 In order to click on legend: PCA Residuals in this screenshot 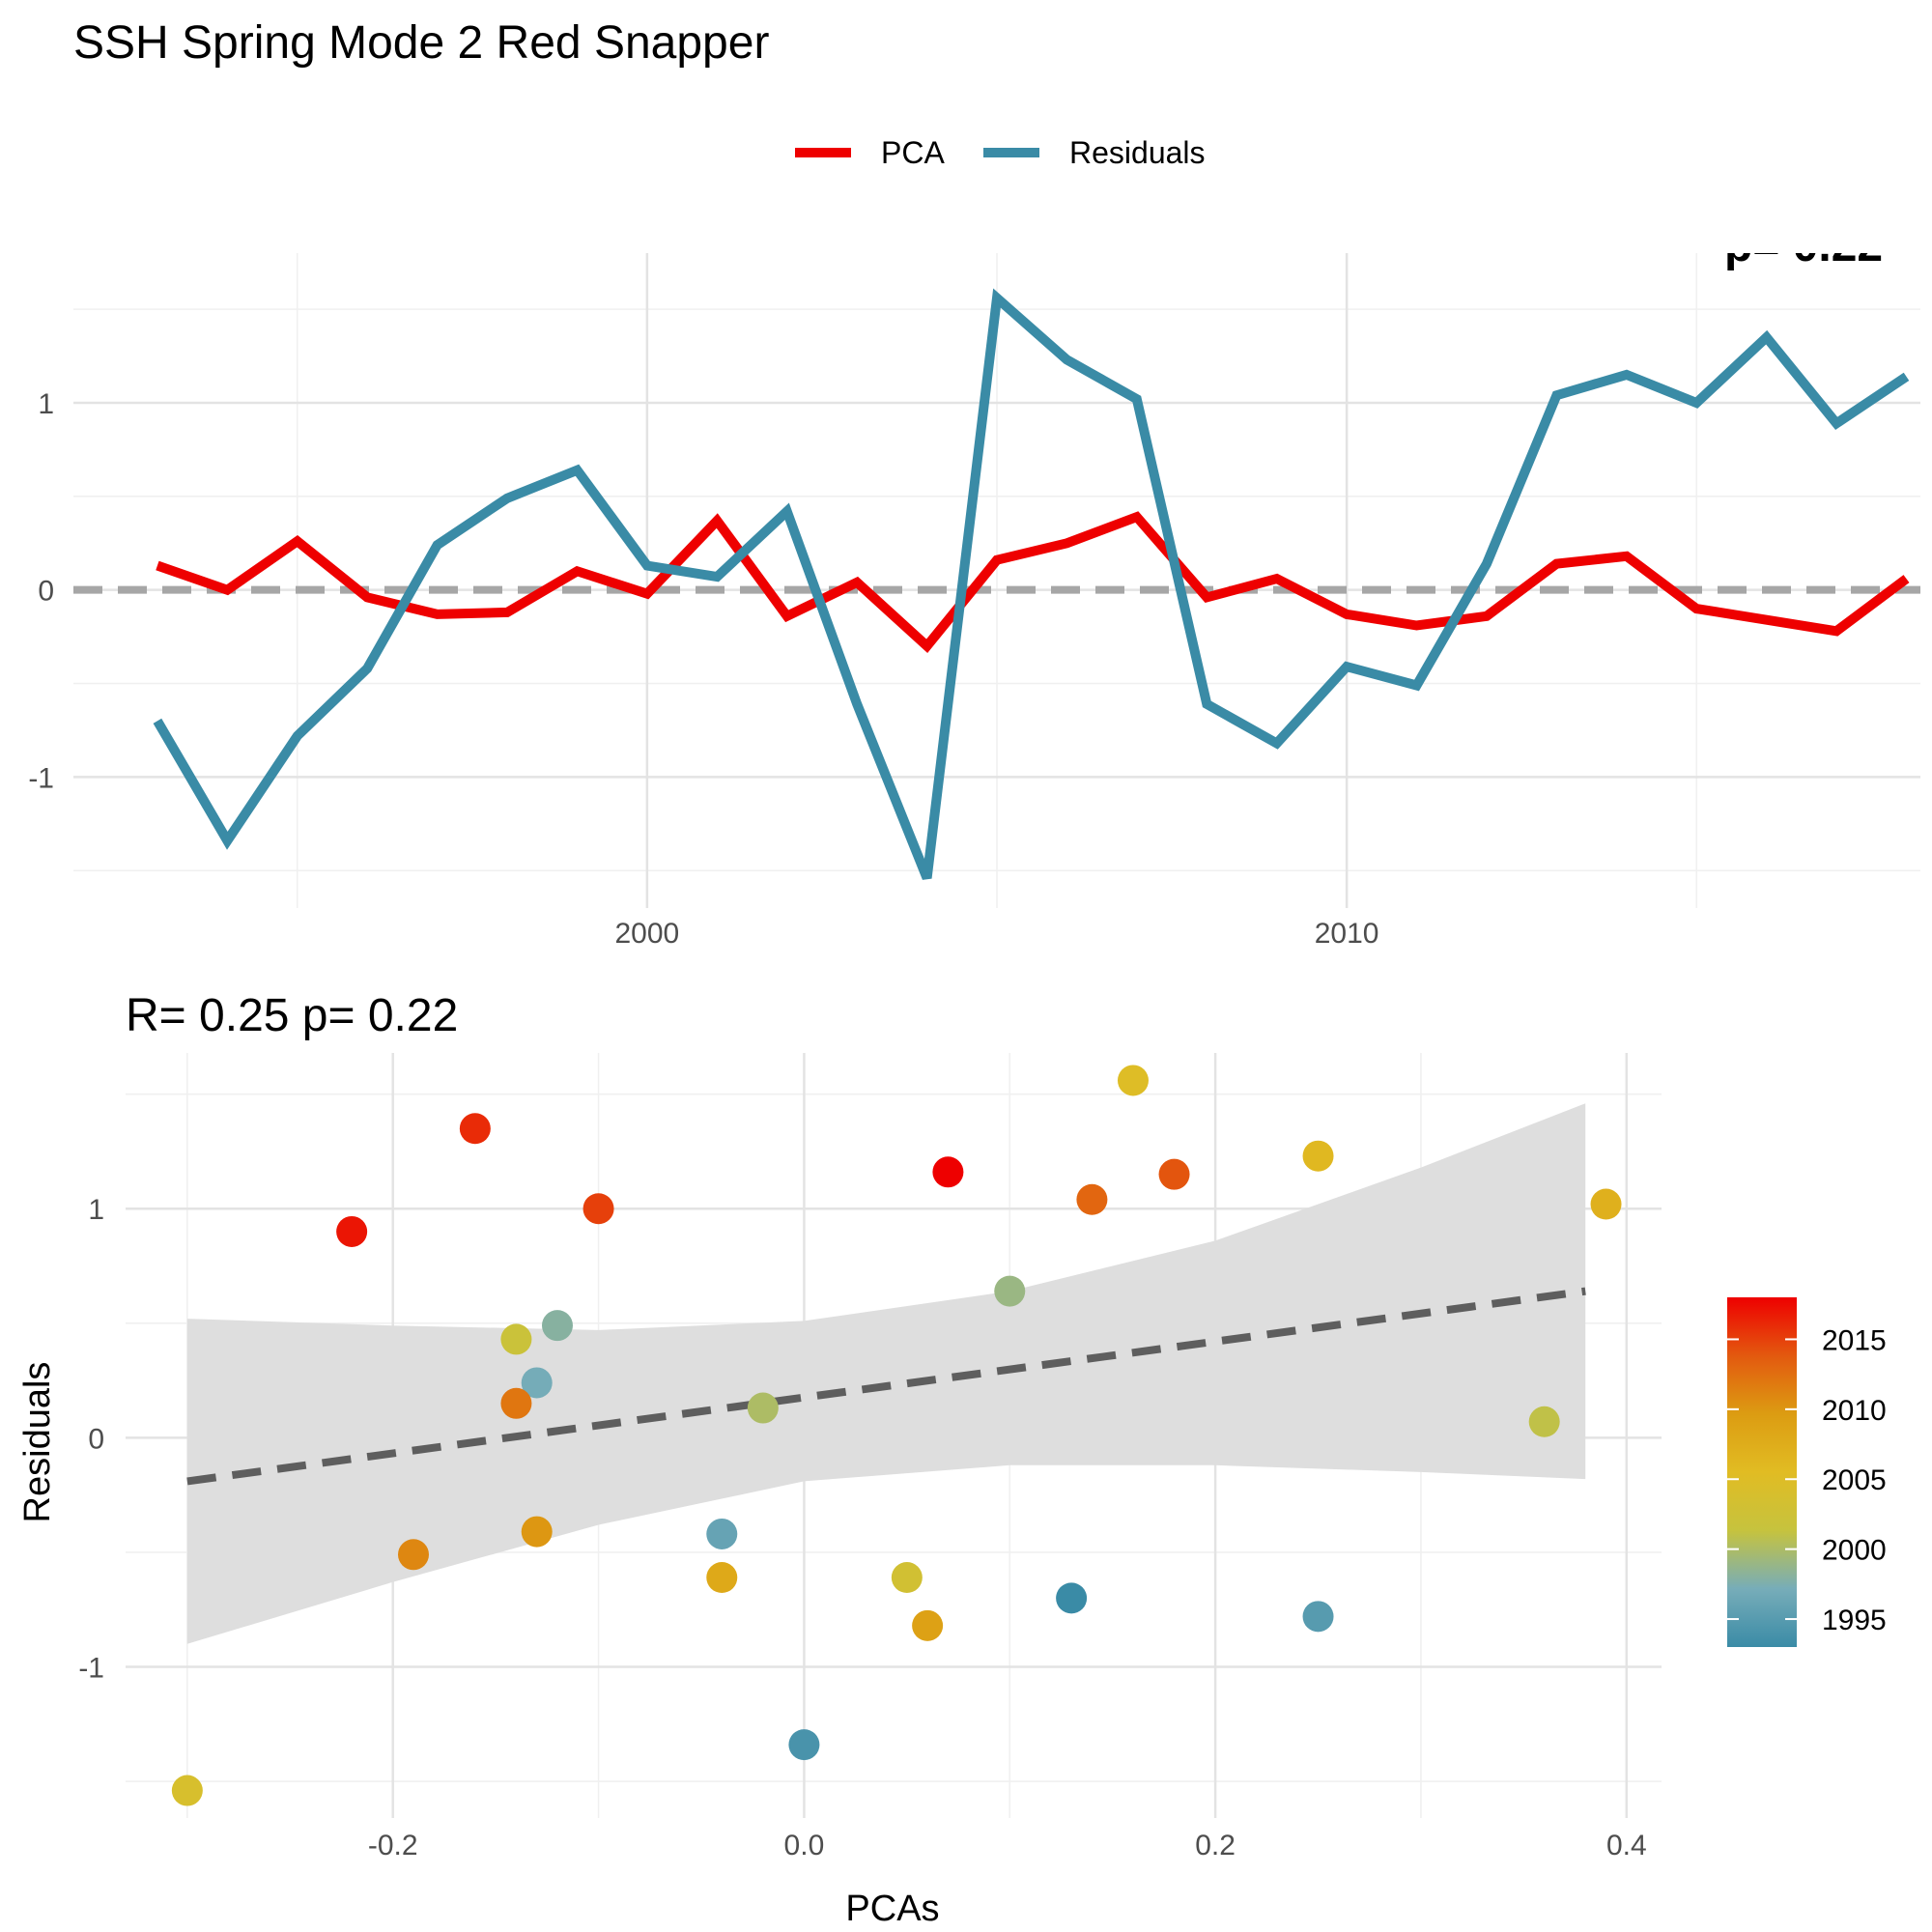, I will do `click(1000, 152)`.